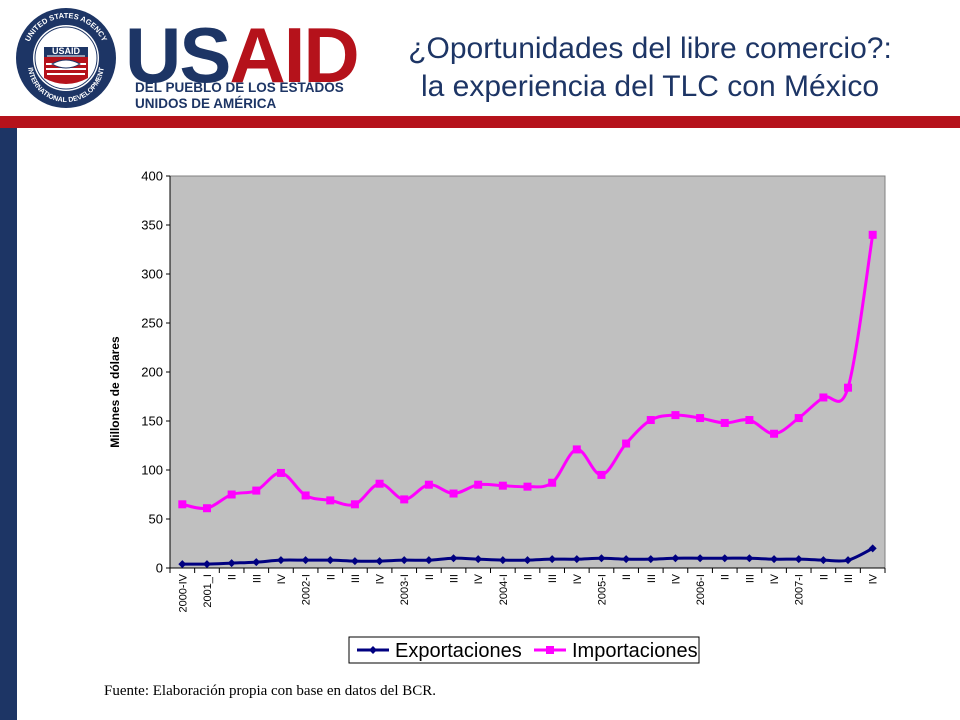  Describe the element at coordinates (115, 392) in the screenshot. I see `y-axis-title: Millones de dólares` at that location.